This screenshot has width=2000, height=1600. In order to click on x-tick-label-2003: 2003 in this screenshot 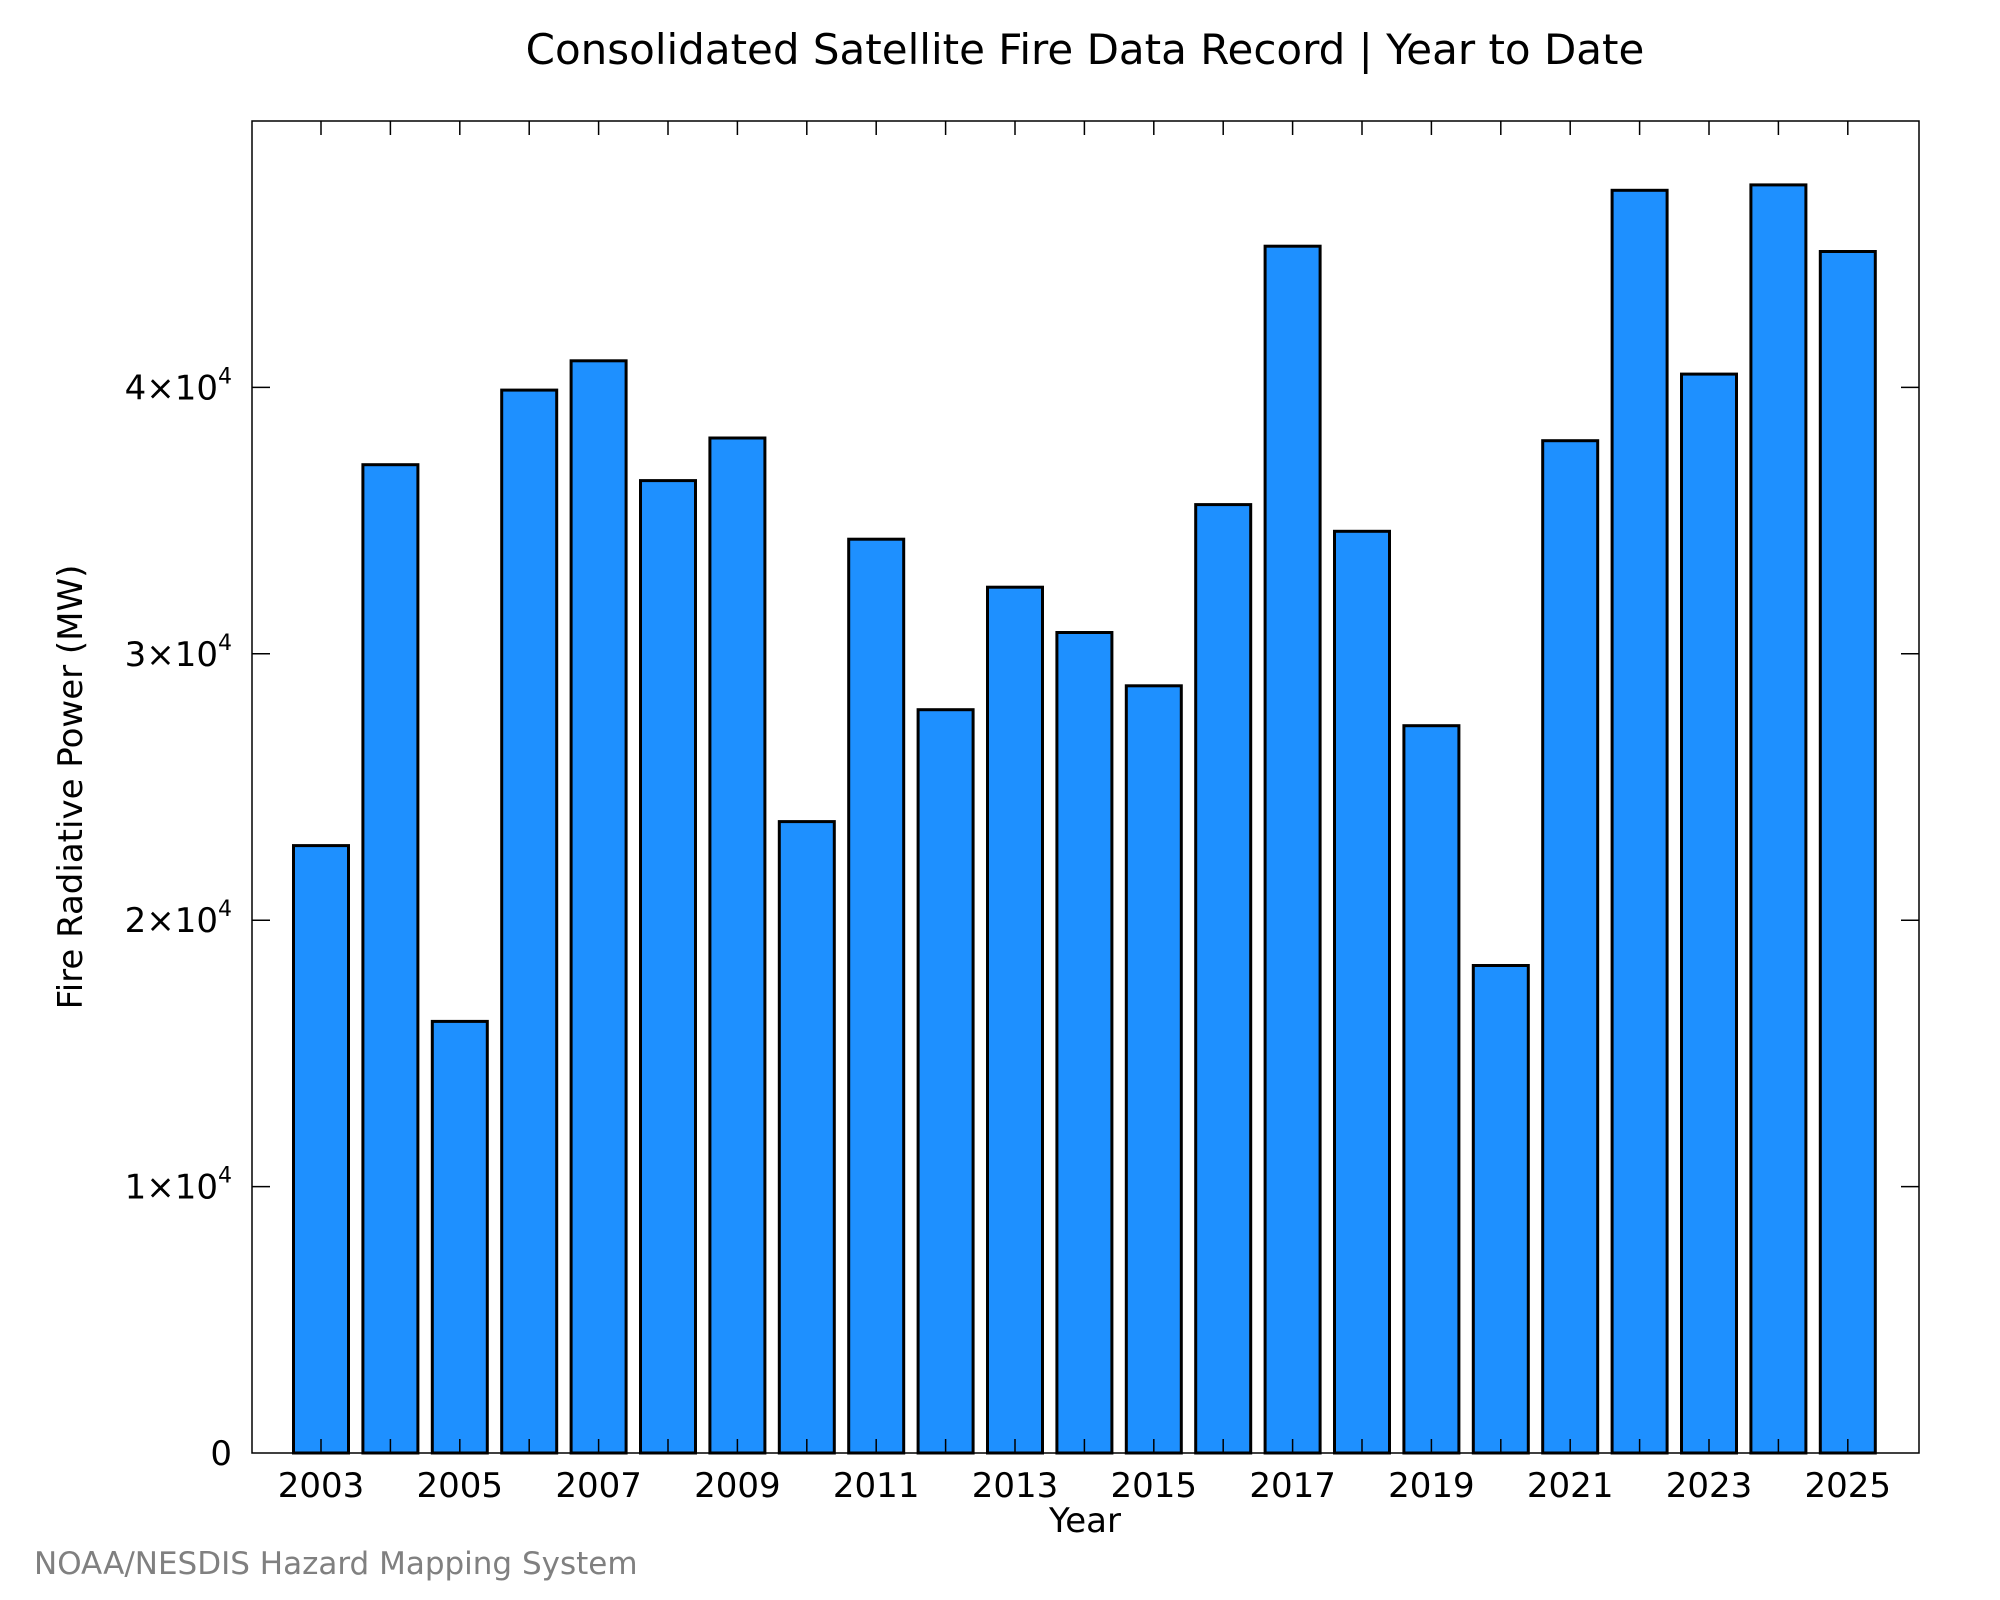, I will do `click(321, 1486)`.